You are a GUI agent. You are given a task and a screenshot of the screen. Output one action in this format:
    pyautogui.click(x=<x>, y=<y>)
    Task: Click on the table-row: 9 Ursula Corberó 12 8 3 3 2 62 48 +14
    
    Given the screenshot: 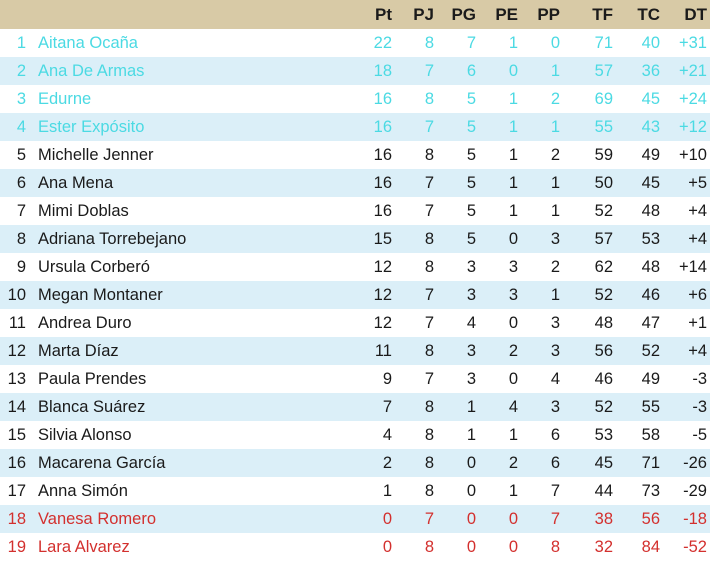 What is the action you would take?
    pyautogui.click(x=355, y=267)
    